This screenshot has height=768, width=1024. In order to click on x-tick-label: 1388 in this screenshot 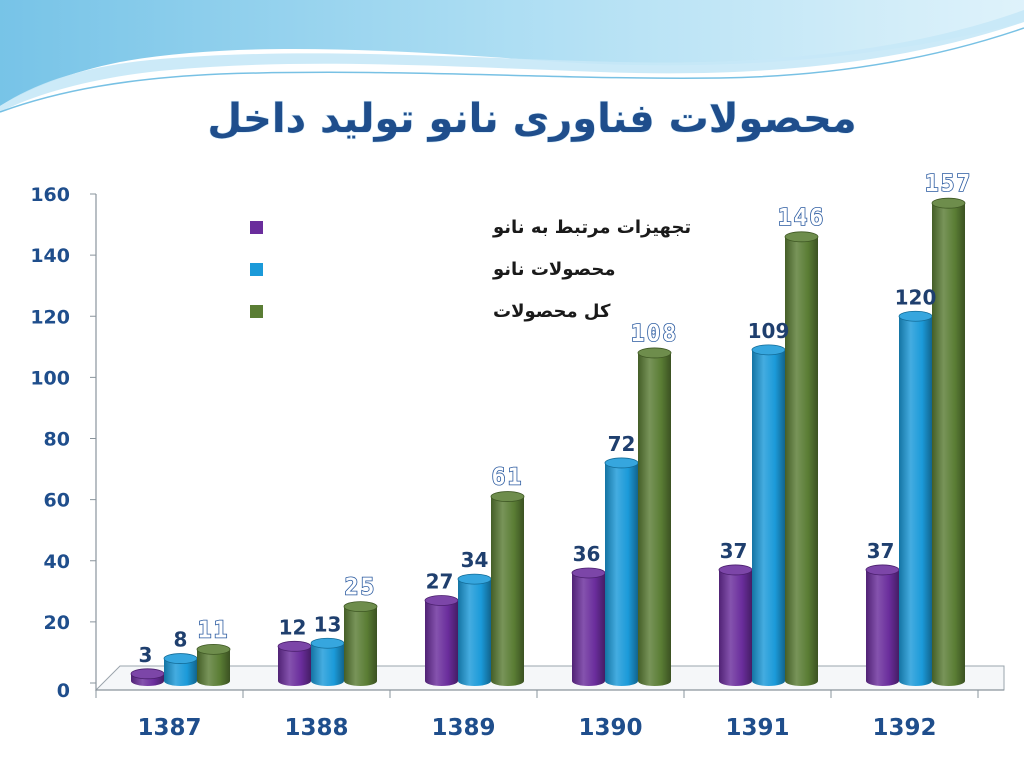, I will do `click(316, 728)`.